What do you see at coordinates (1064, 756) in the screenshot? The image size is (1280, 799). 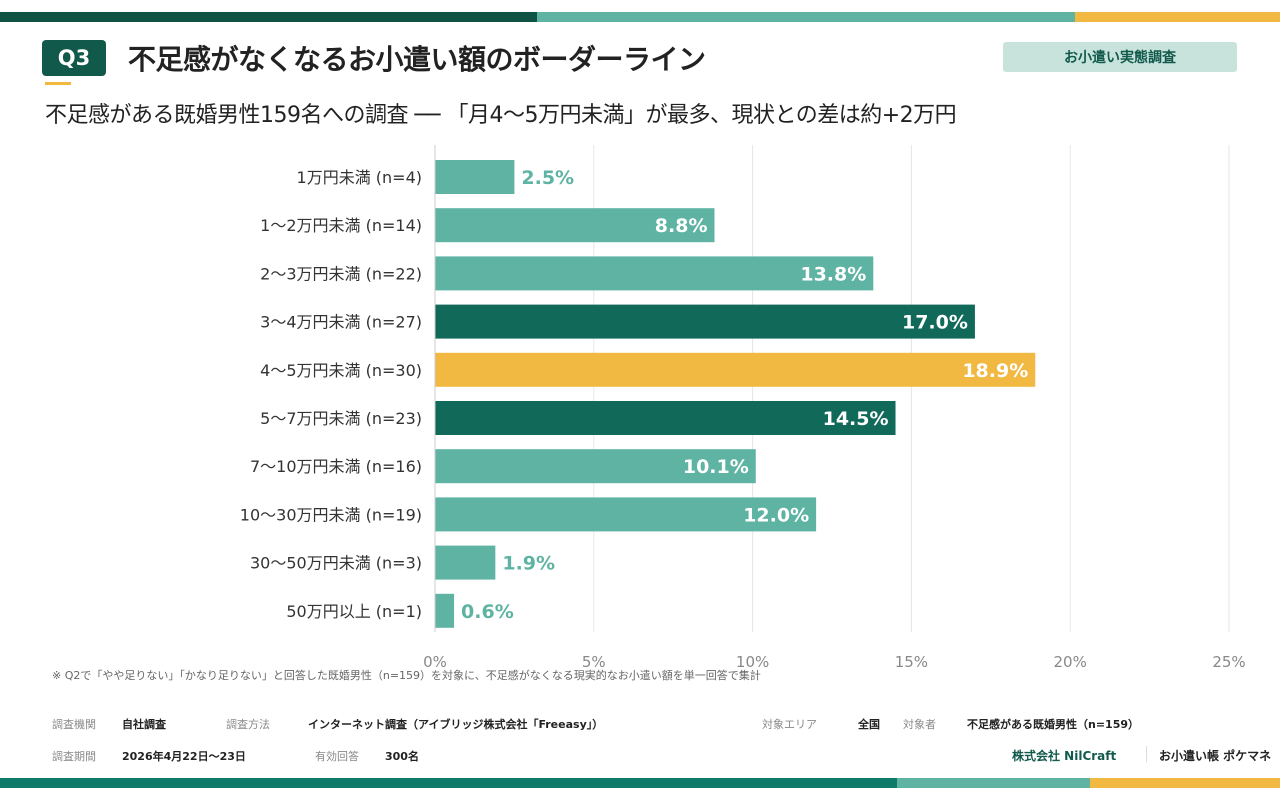 I see `company-name: 株式会社 NilCraft` at bounding box center [1064, 756].